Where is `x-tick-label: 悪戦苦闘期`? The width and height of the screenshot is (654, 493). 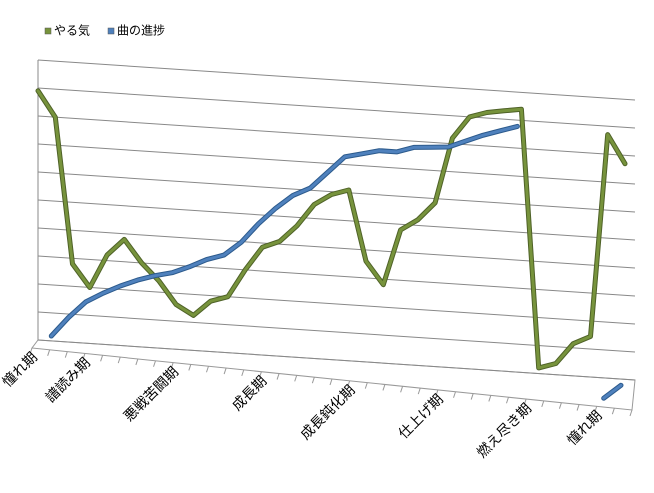 x-tick-label: 悪戦苦闘期 is located at coordinates (151, 394).